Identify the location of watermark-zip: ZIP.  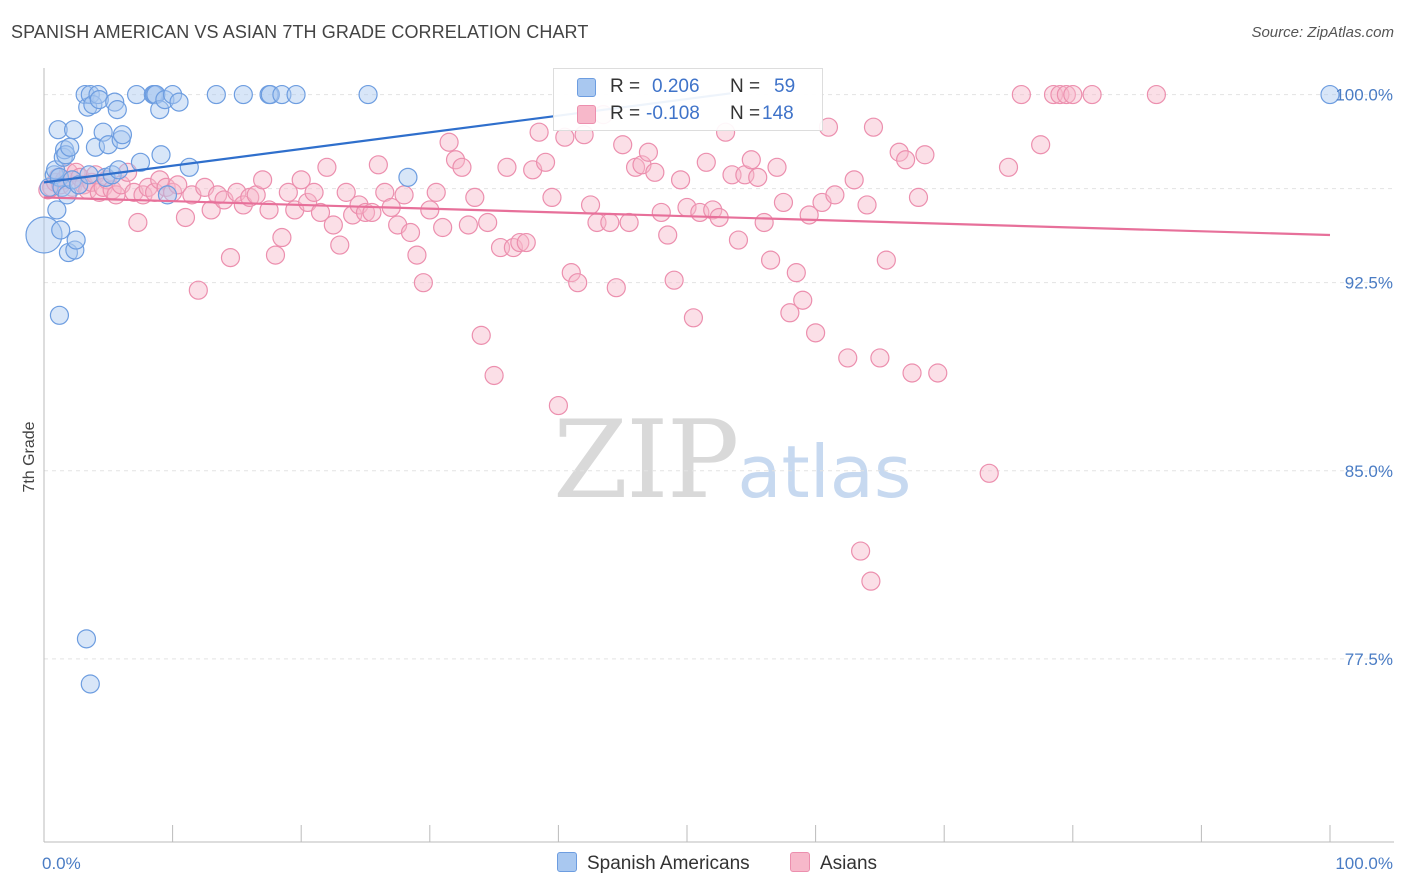
(646, 460).